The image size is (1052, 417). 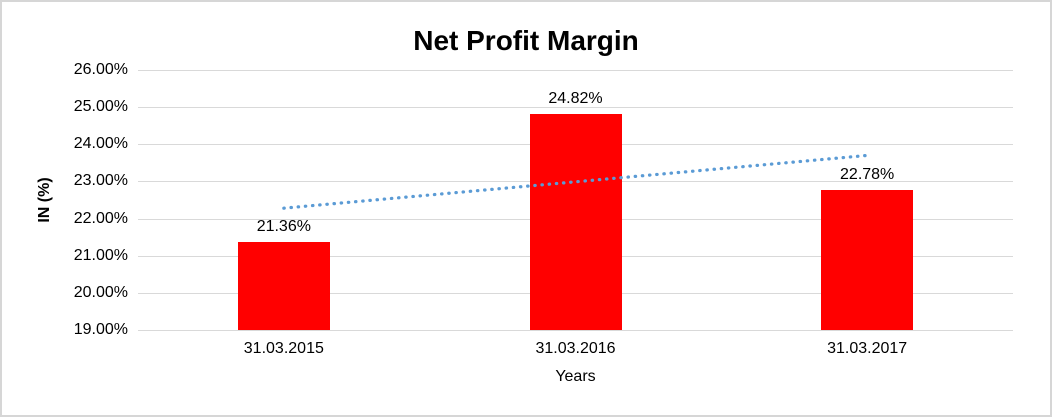 What do you see at coordinates (100, 329) in the screenshot?
I see `y-tick-label: 19.00%` at bounding box center [100, 329].